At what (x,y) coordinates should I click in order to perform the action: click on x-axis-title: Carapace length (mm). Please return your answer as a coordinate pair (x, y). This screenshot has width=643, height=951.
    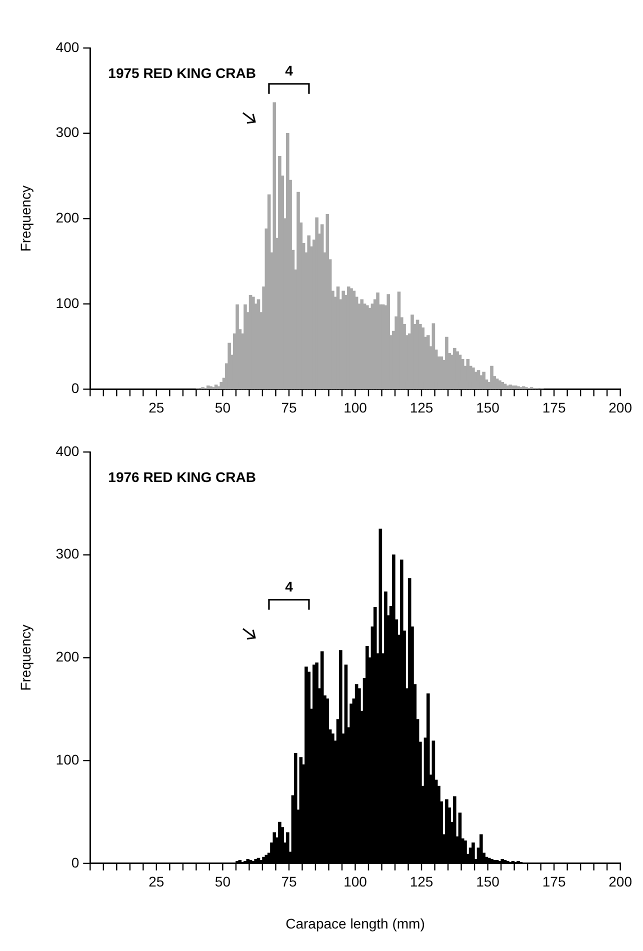
    Looking at the image, I should click on (355, 923).